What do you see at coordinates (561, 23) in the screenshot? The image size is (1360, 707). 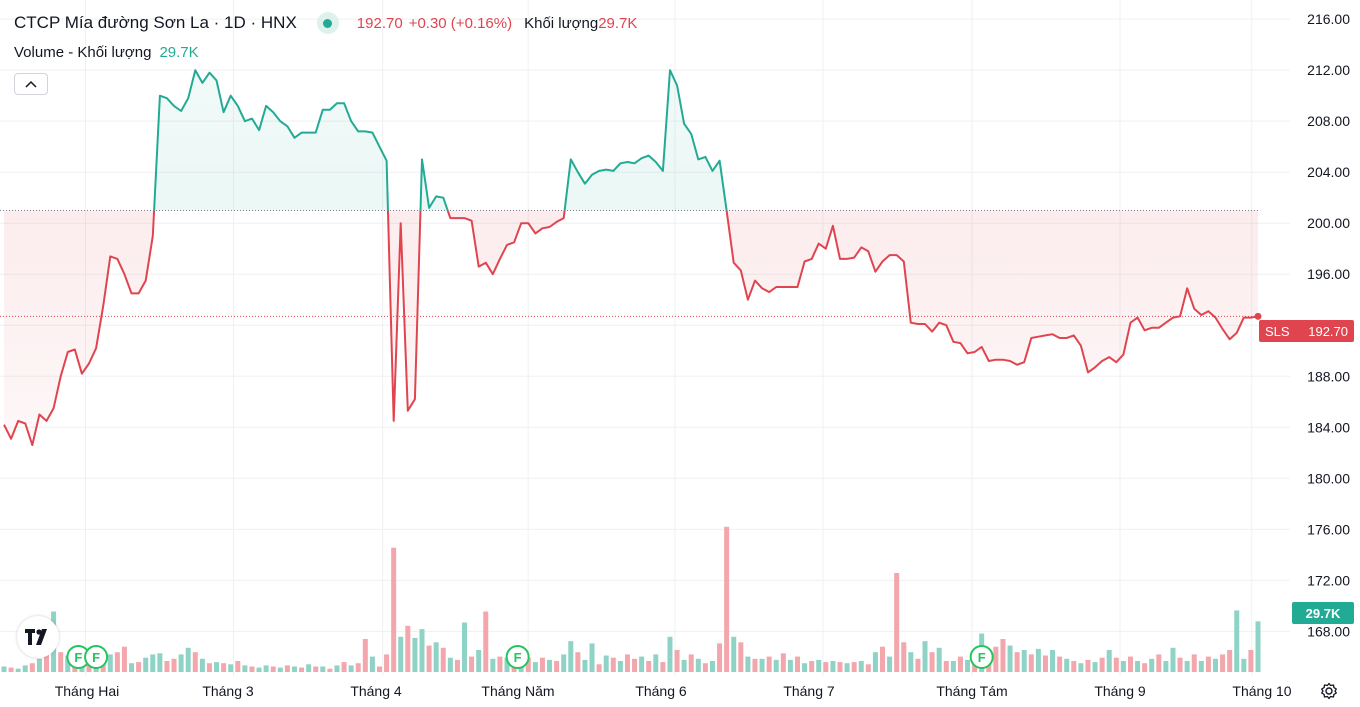 I see `volume-label: Khối lượng` at bounding box center [561, 23].